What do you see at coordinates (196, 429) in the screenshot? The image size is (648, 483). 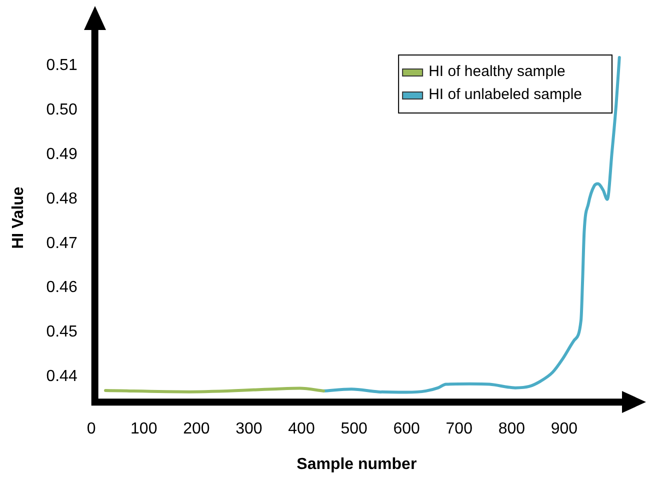 I see `x-tick-label: 200` at bounding box center [196, 429].